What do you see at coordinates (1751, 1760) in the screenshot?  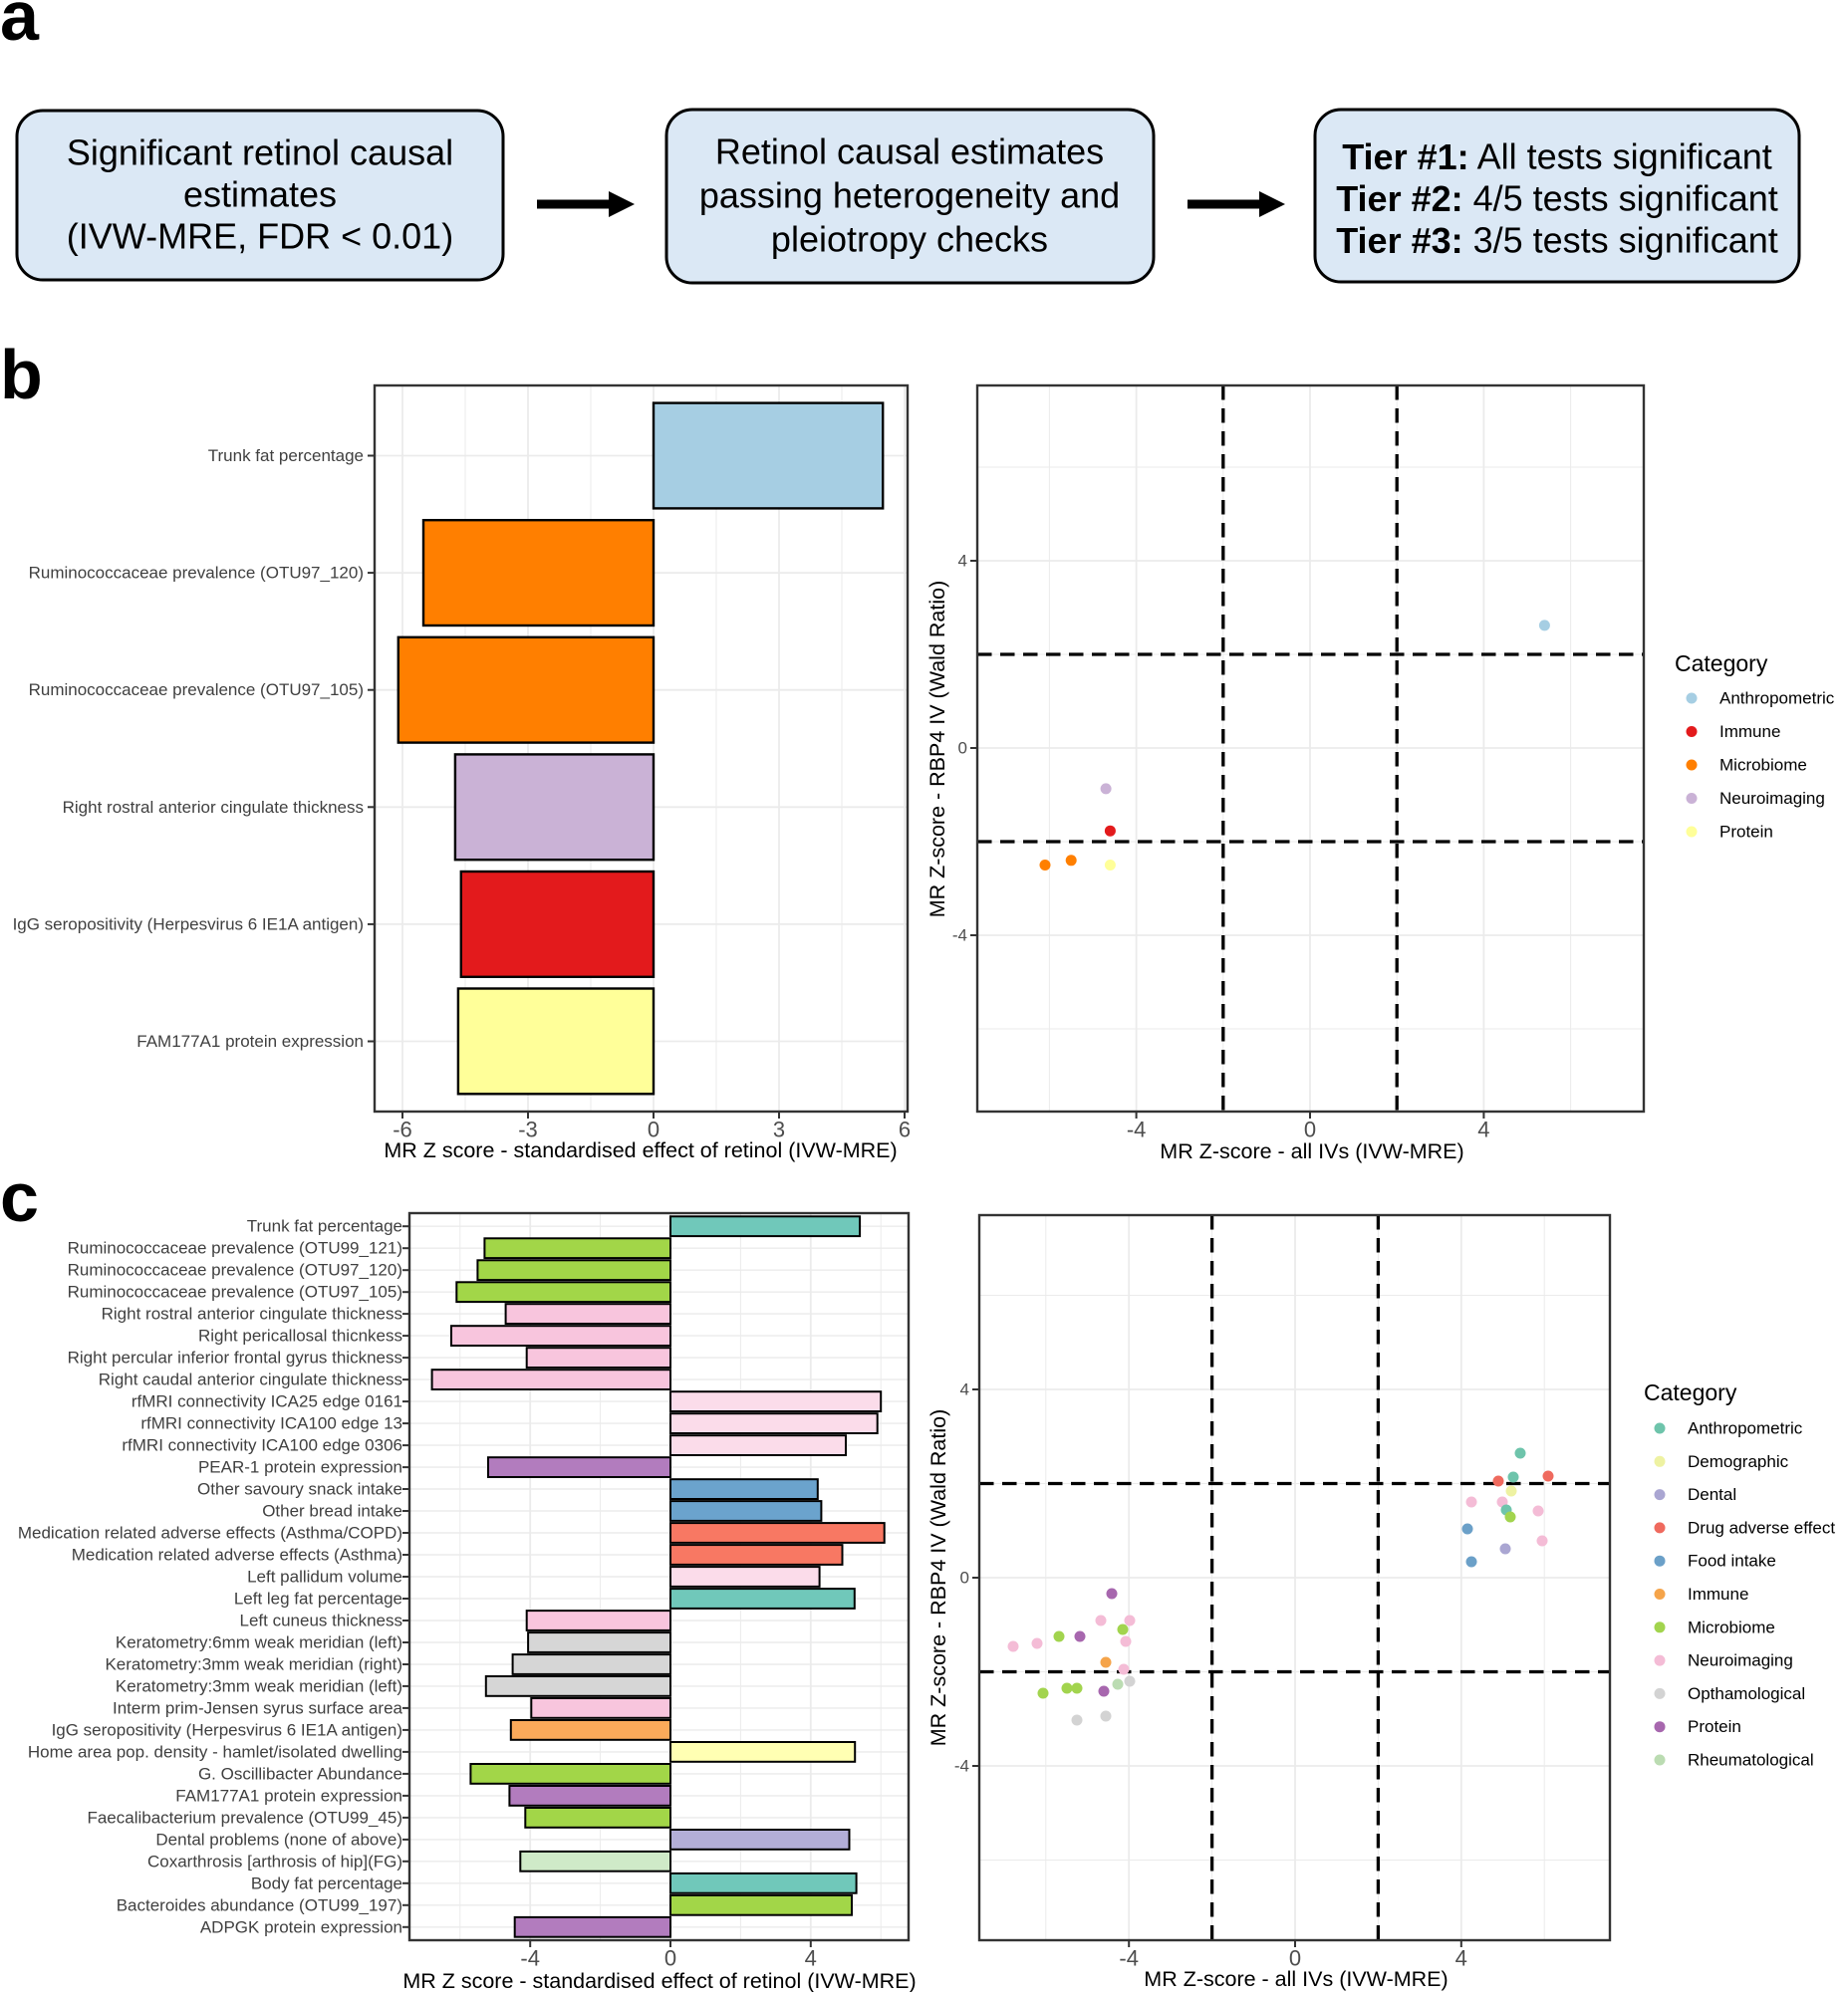 I see `svg-text: Rheumatological` at bounding box center [1751, 1760].